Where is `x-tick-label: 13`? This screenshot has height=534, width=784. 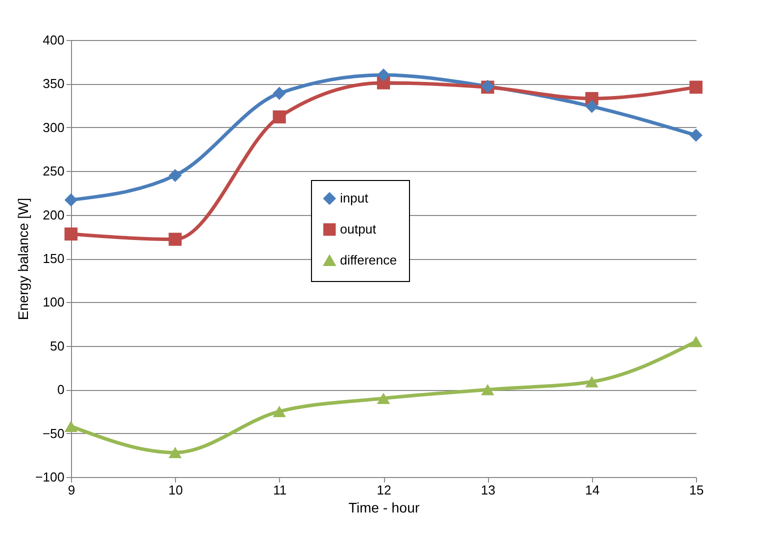 x-tick-label: 13 is located at coordinates (488, 490).